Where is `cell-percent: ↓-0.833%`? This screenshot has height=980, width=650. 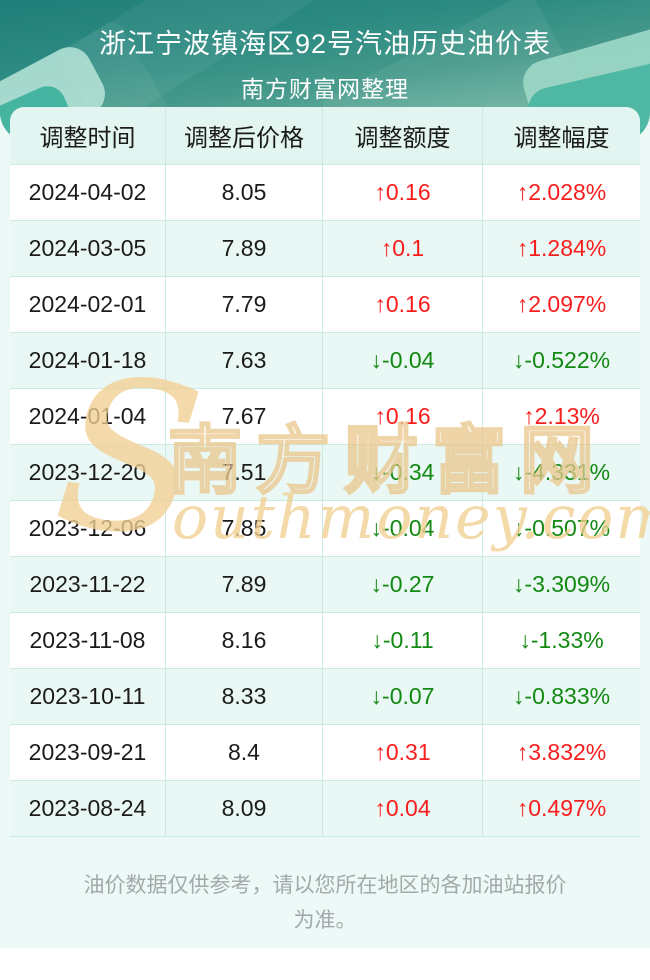 cell-percent: ↓-0.833% is located at coordinates (561, 697).